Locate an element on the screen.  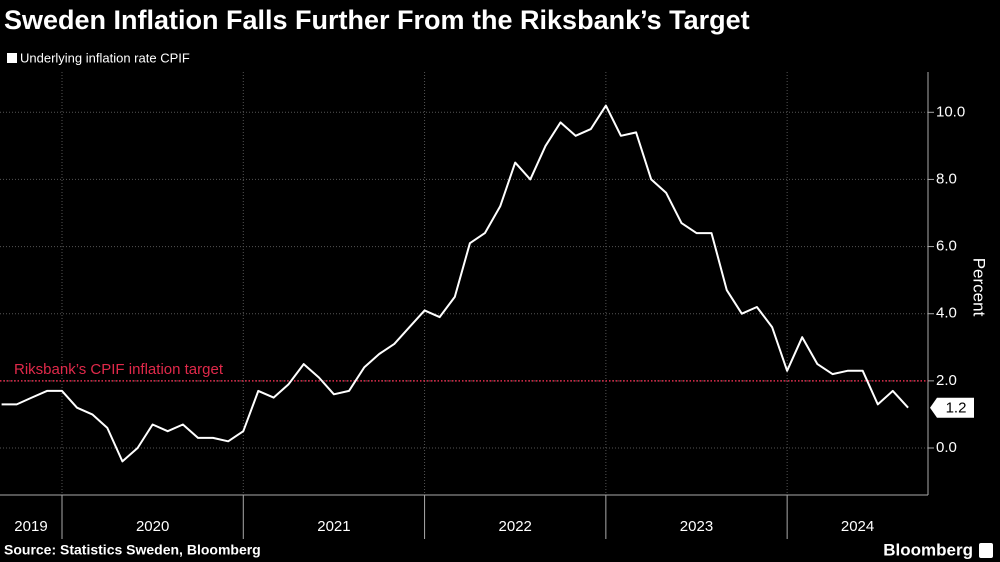
y-tick-label: 4.0 is located at coordinates (946, 313).